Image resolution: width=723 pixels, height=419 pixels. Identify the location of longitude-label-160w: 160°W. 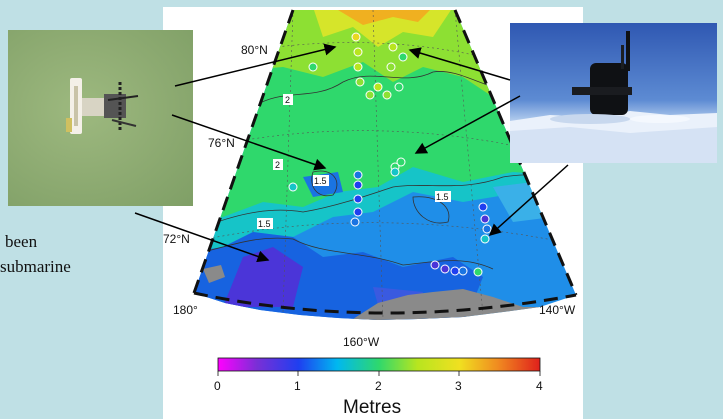
(361, 342).